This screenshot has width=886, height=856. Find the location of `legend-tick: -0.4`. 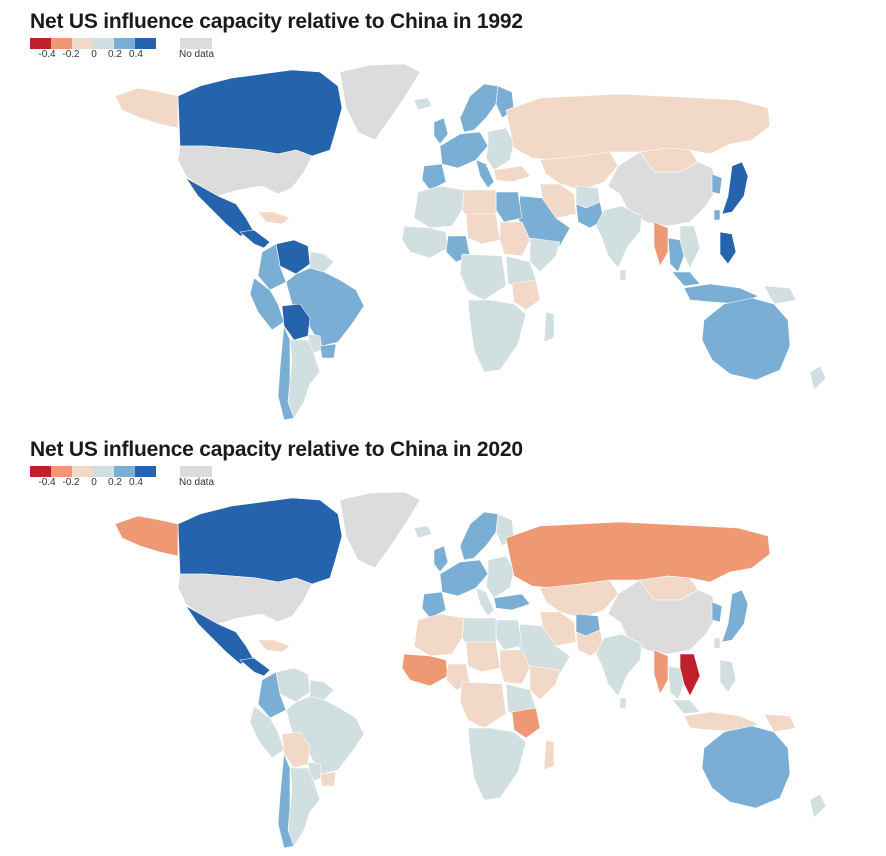

legend-tick: -0.4 is located at coordinates (47, 482).